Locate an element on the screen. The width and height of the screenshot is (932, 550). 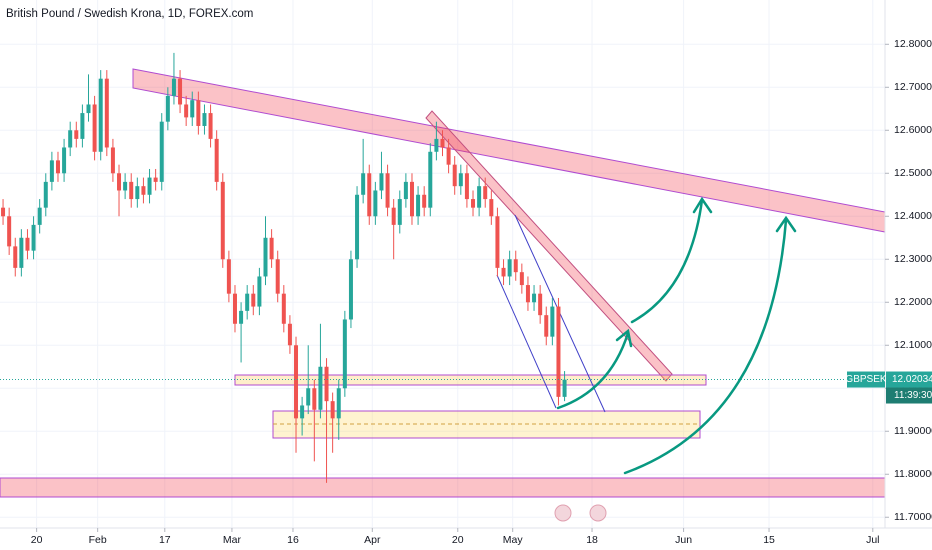
symbol-label: GBPSEK is located at coordinates (865, 379).